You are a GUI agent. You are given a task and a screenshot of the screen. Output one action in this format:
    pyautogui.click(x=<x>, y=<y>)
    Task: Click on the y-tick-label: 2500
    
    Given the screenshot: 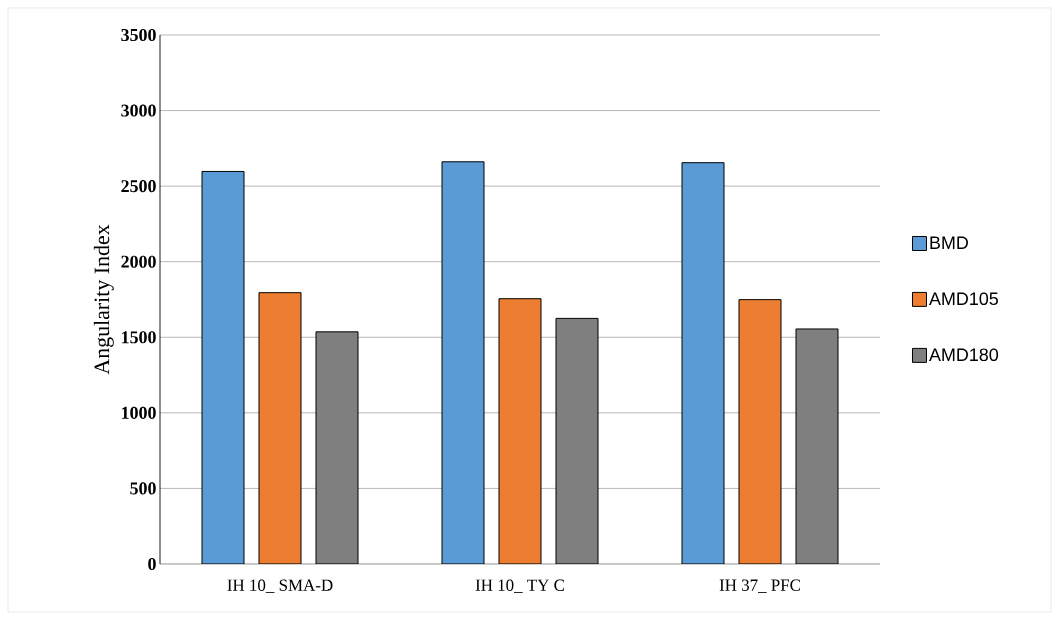 What is the action you would take?
    pyautogui.click(x=138, y=186)
    